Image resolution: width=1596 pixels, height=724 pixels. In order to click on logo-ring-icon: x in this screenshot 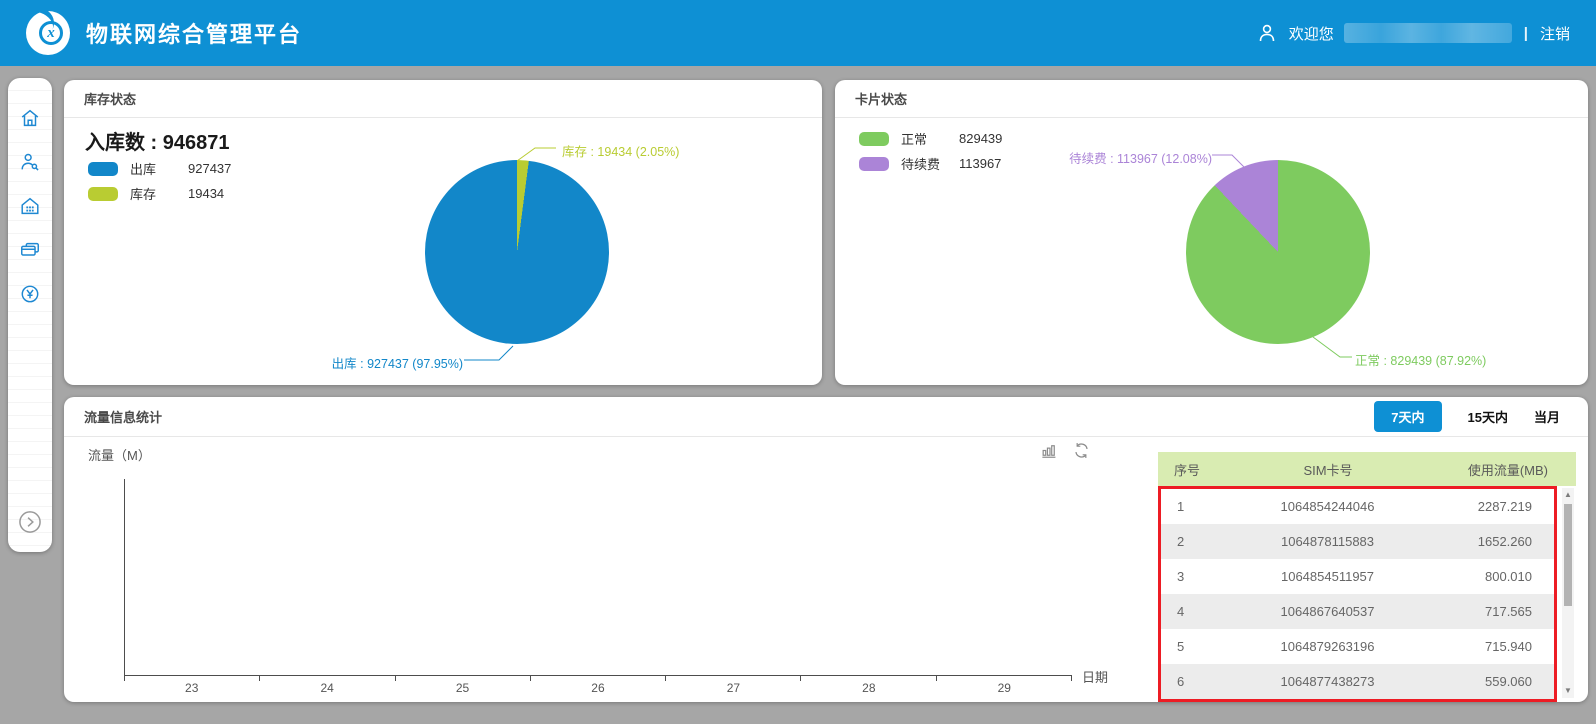, I will do `click(51, 33)`.